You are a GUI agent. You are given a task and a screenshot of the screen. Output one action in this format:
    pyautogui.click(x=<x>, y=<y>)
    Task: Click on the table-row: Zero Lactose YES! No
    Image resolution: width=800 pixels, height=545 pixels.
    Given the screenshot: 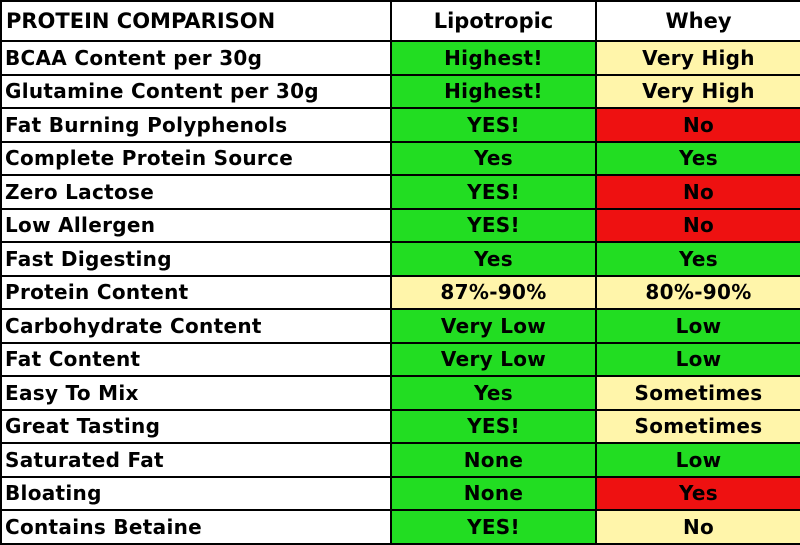 What is the action you would take?
    pyautogui.click(x=400, y=192)
    